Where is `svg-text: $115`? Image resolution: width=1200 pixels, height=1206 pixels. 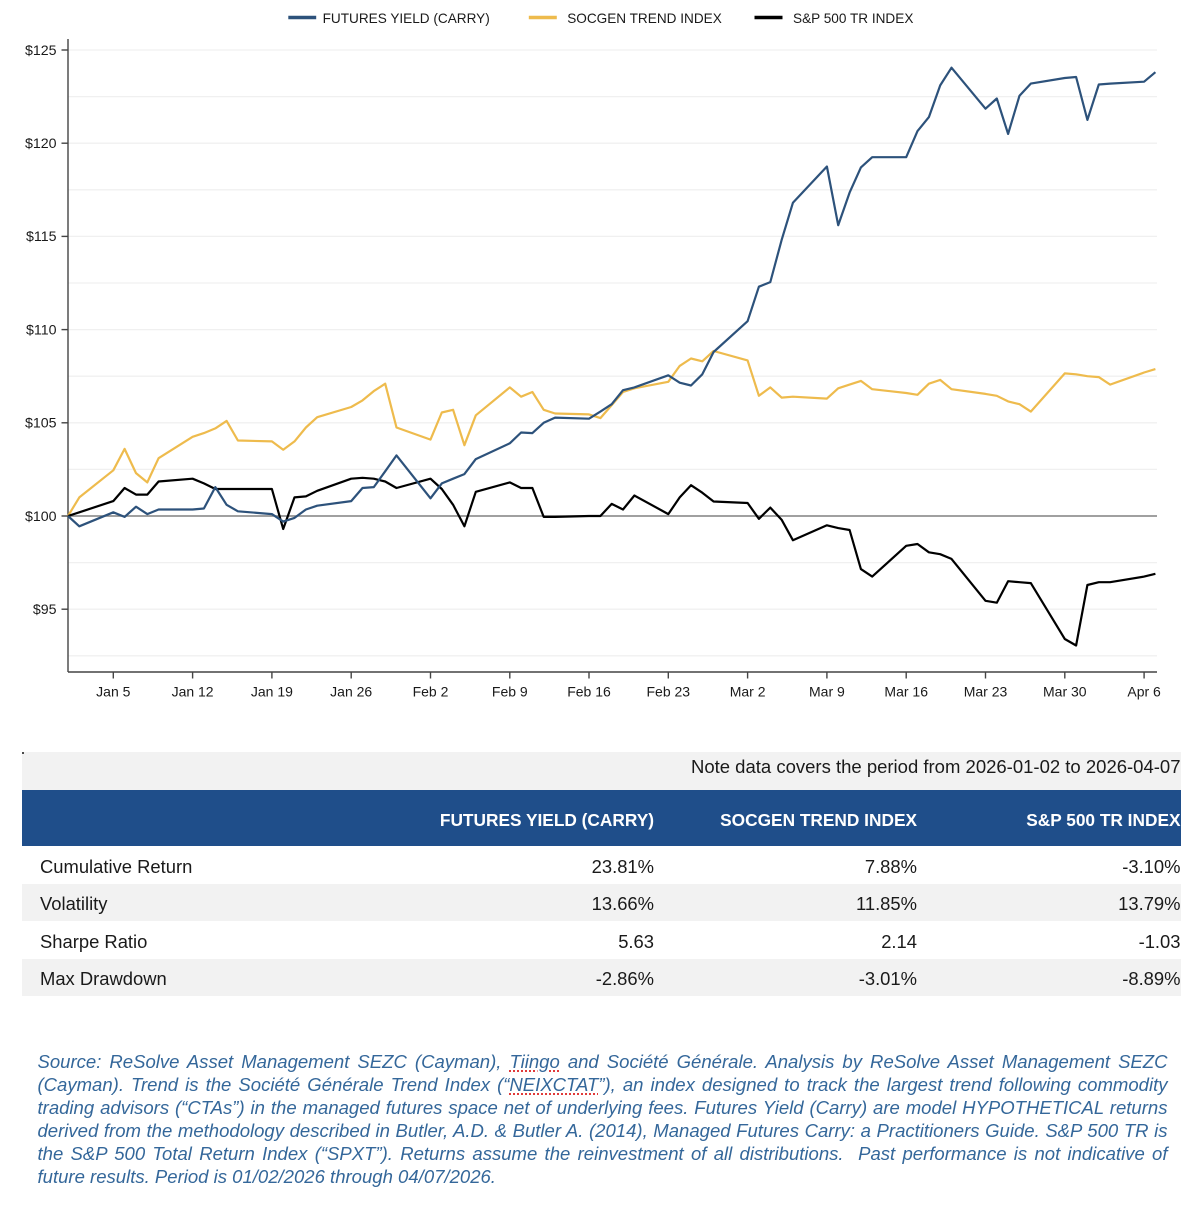 svg-text: $115 is located at coordinates (41, 237).